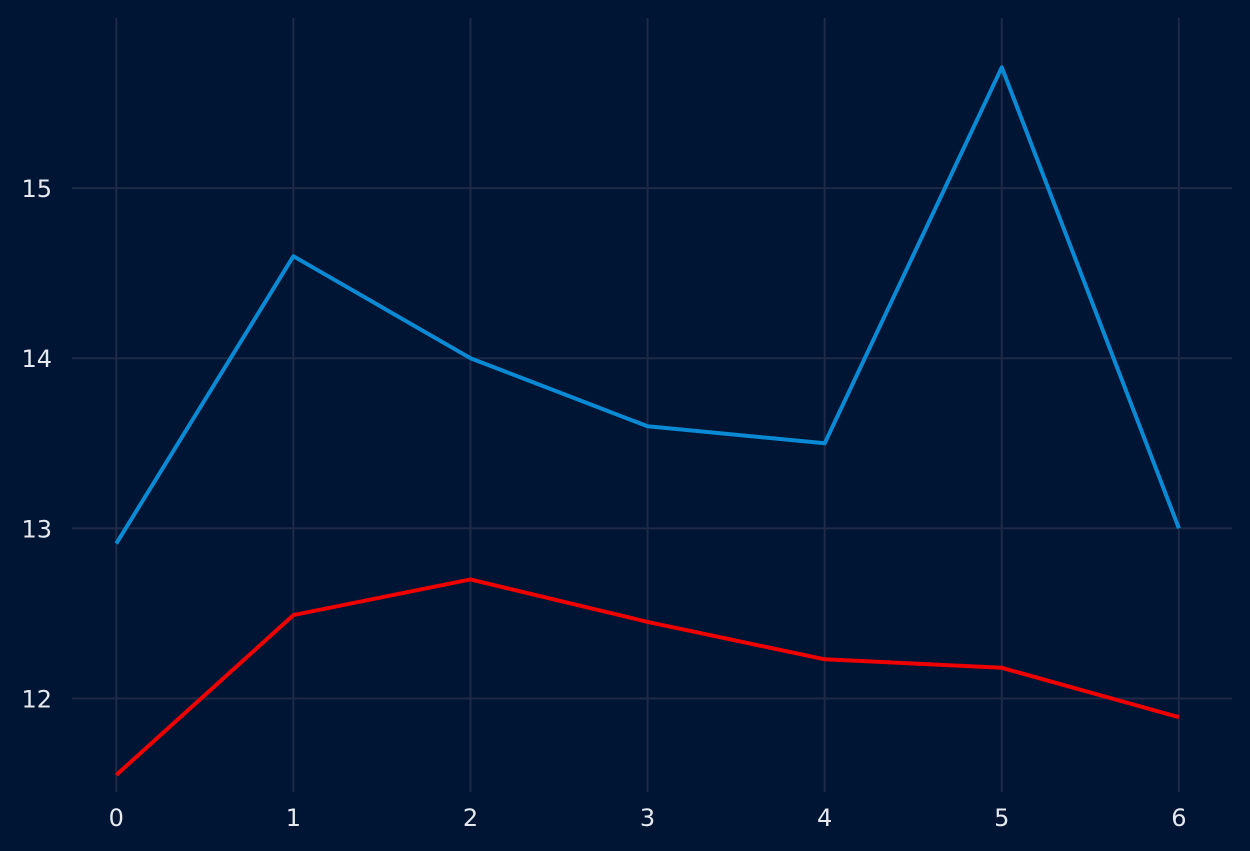 This screenshot has width=1250, height=851. I want to click on x-tick-label: 4, so click(824, 818).